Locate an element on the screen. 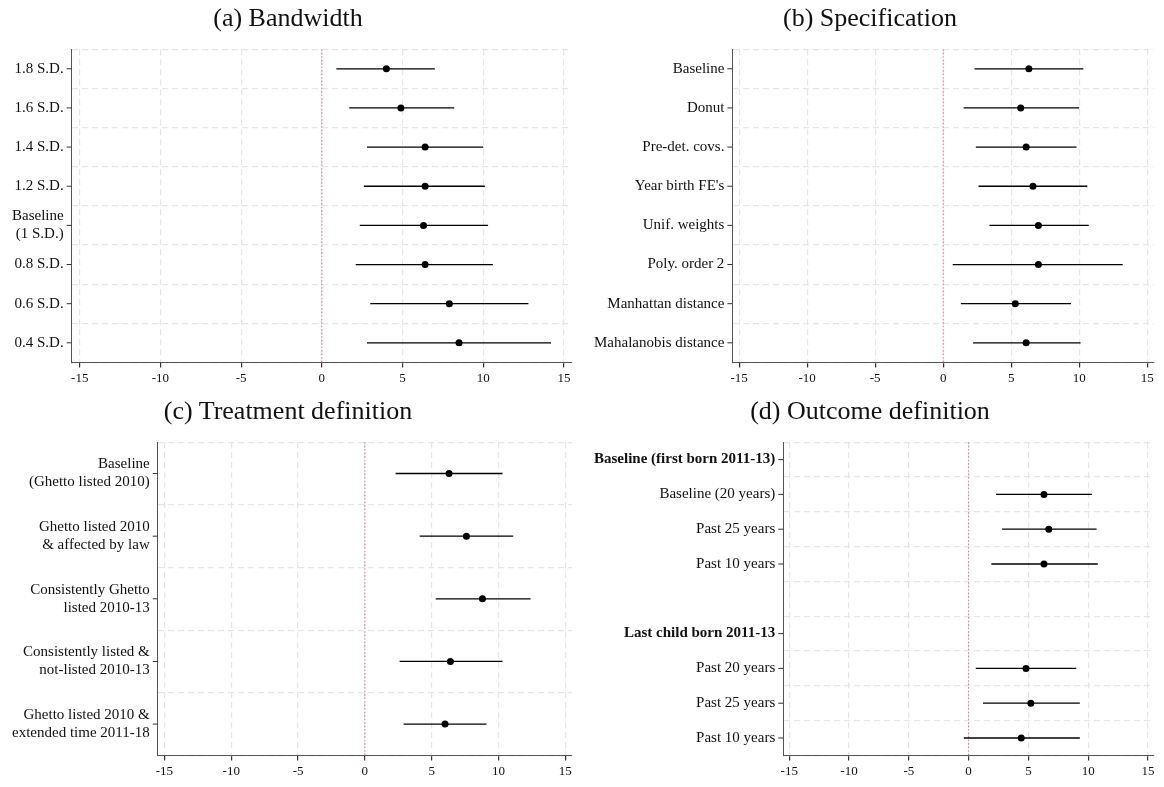 This screenshot has width=1164, height=787. y-tick-label: 1.8 S.D. is located at coordinates (39, 67).